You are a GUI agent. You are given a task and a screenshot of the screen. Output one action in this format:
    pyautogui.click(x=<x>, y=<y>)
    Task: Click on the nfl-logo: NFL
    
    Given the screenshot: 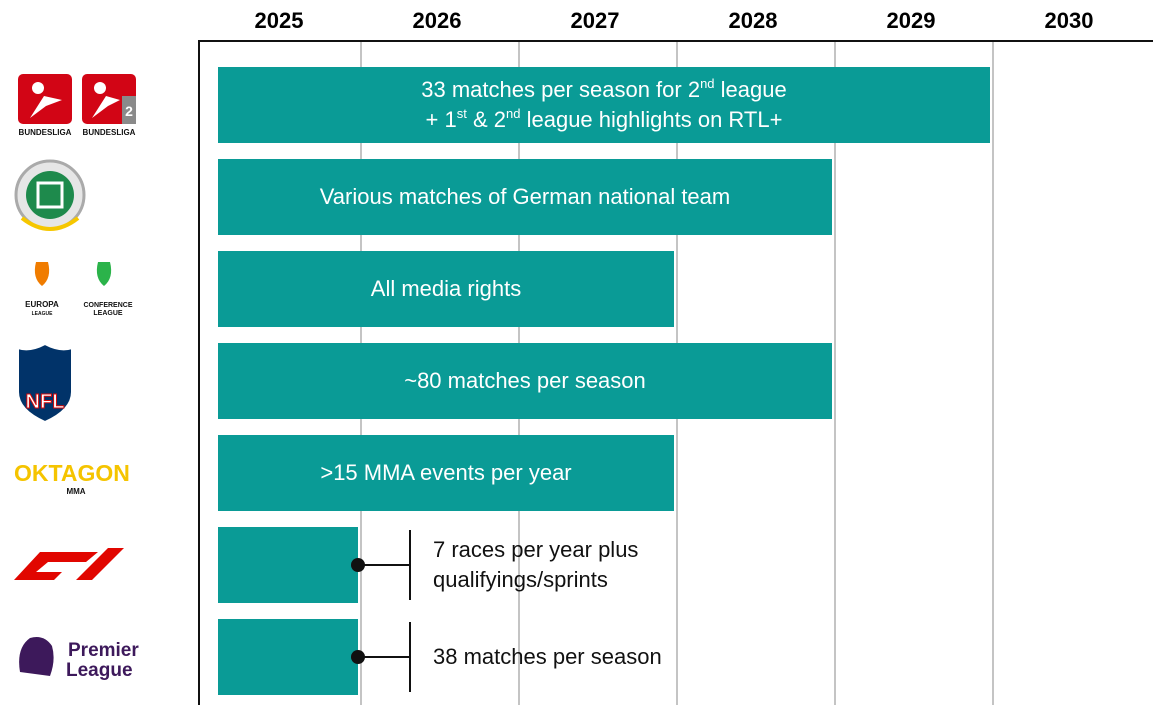 What is the action you would take?
    pyautogui.click(x=45, y=383)
    